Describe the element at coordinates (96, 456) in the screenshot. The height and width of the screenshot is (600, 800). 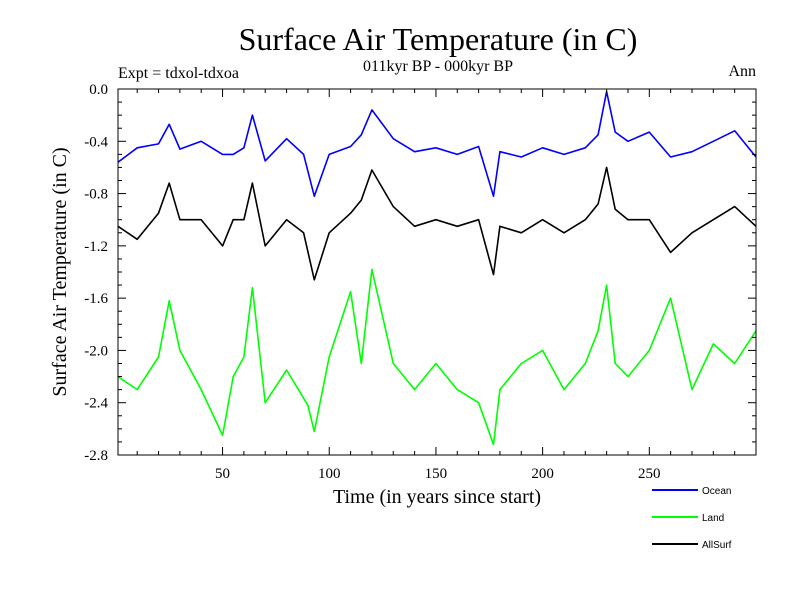
I see `y-tick-label: -2.8` at that location.